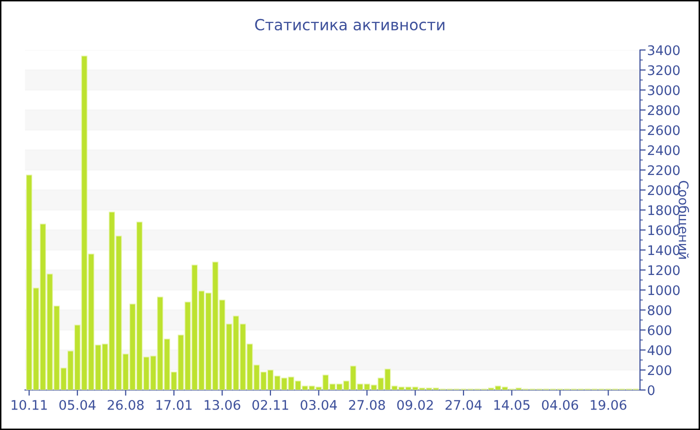  I want to click on y-tick-label: 2400, so click(664, 150).